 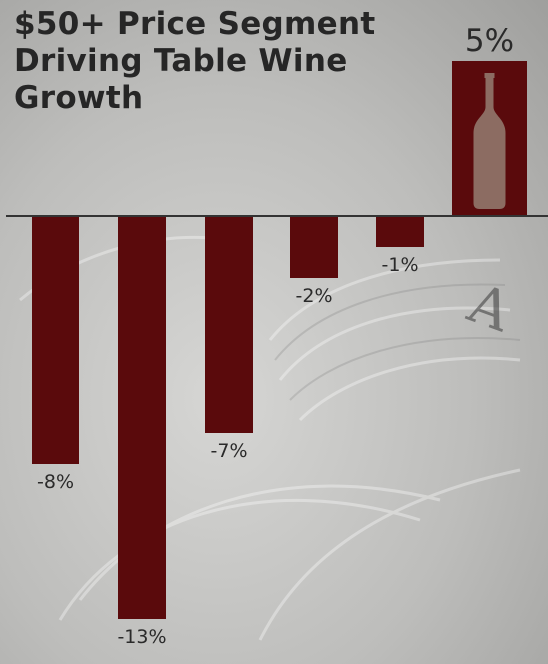 What do you see at coordinates (314, 296) in the screenshot?
I see `bar-value-label-4: -2%` at bounding box center [314, 296].